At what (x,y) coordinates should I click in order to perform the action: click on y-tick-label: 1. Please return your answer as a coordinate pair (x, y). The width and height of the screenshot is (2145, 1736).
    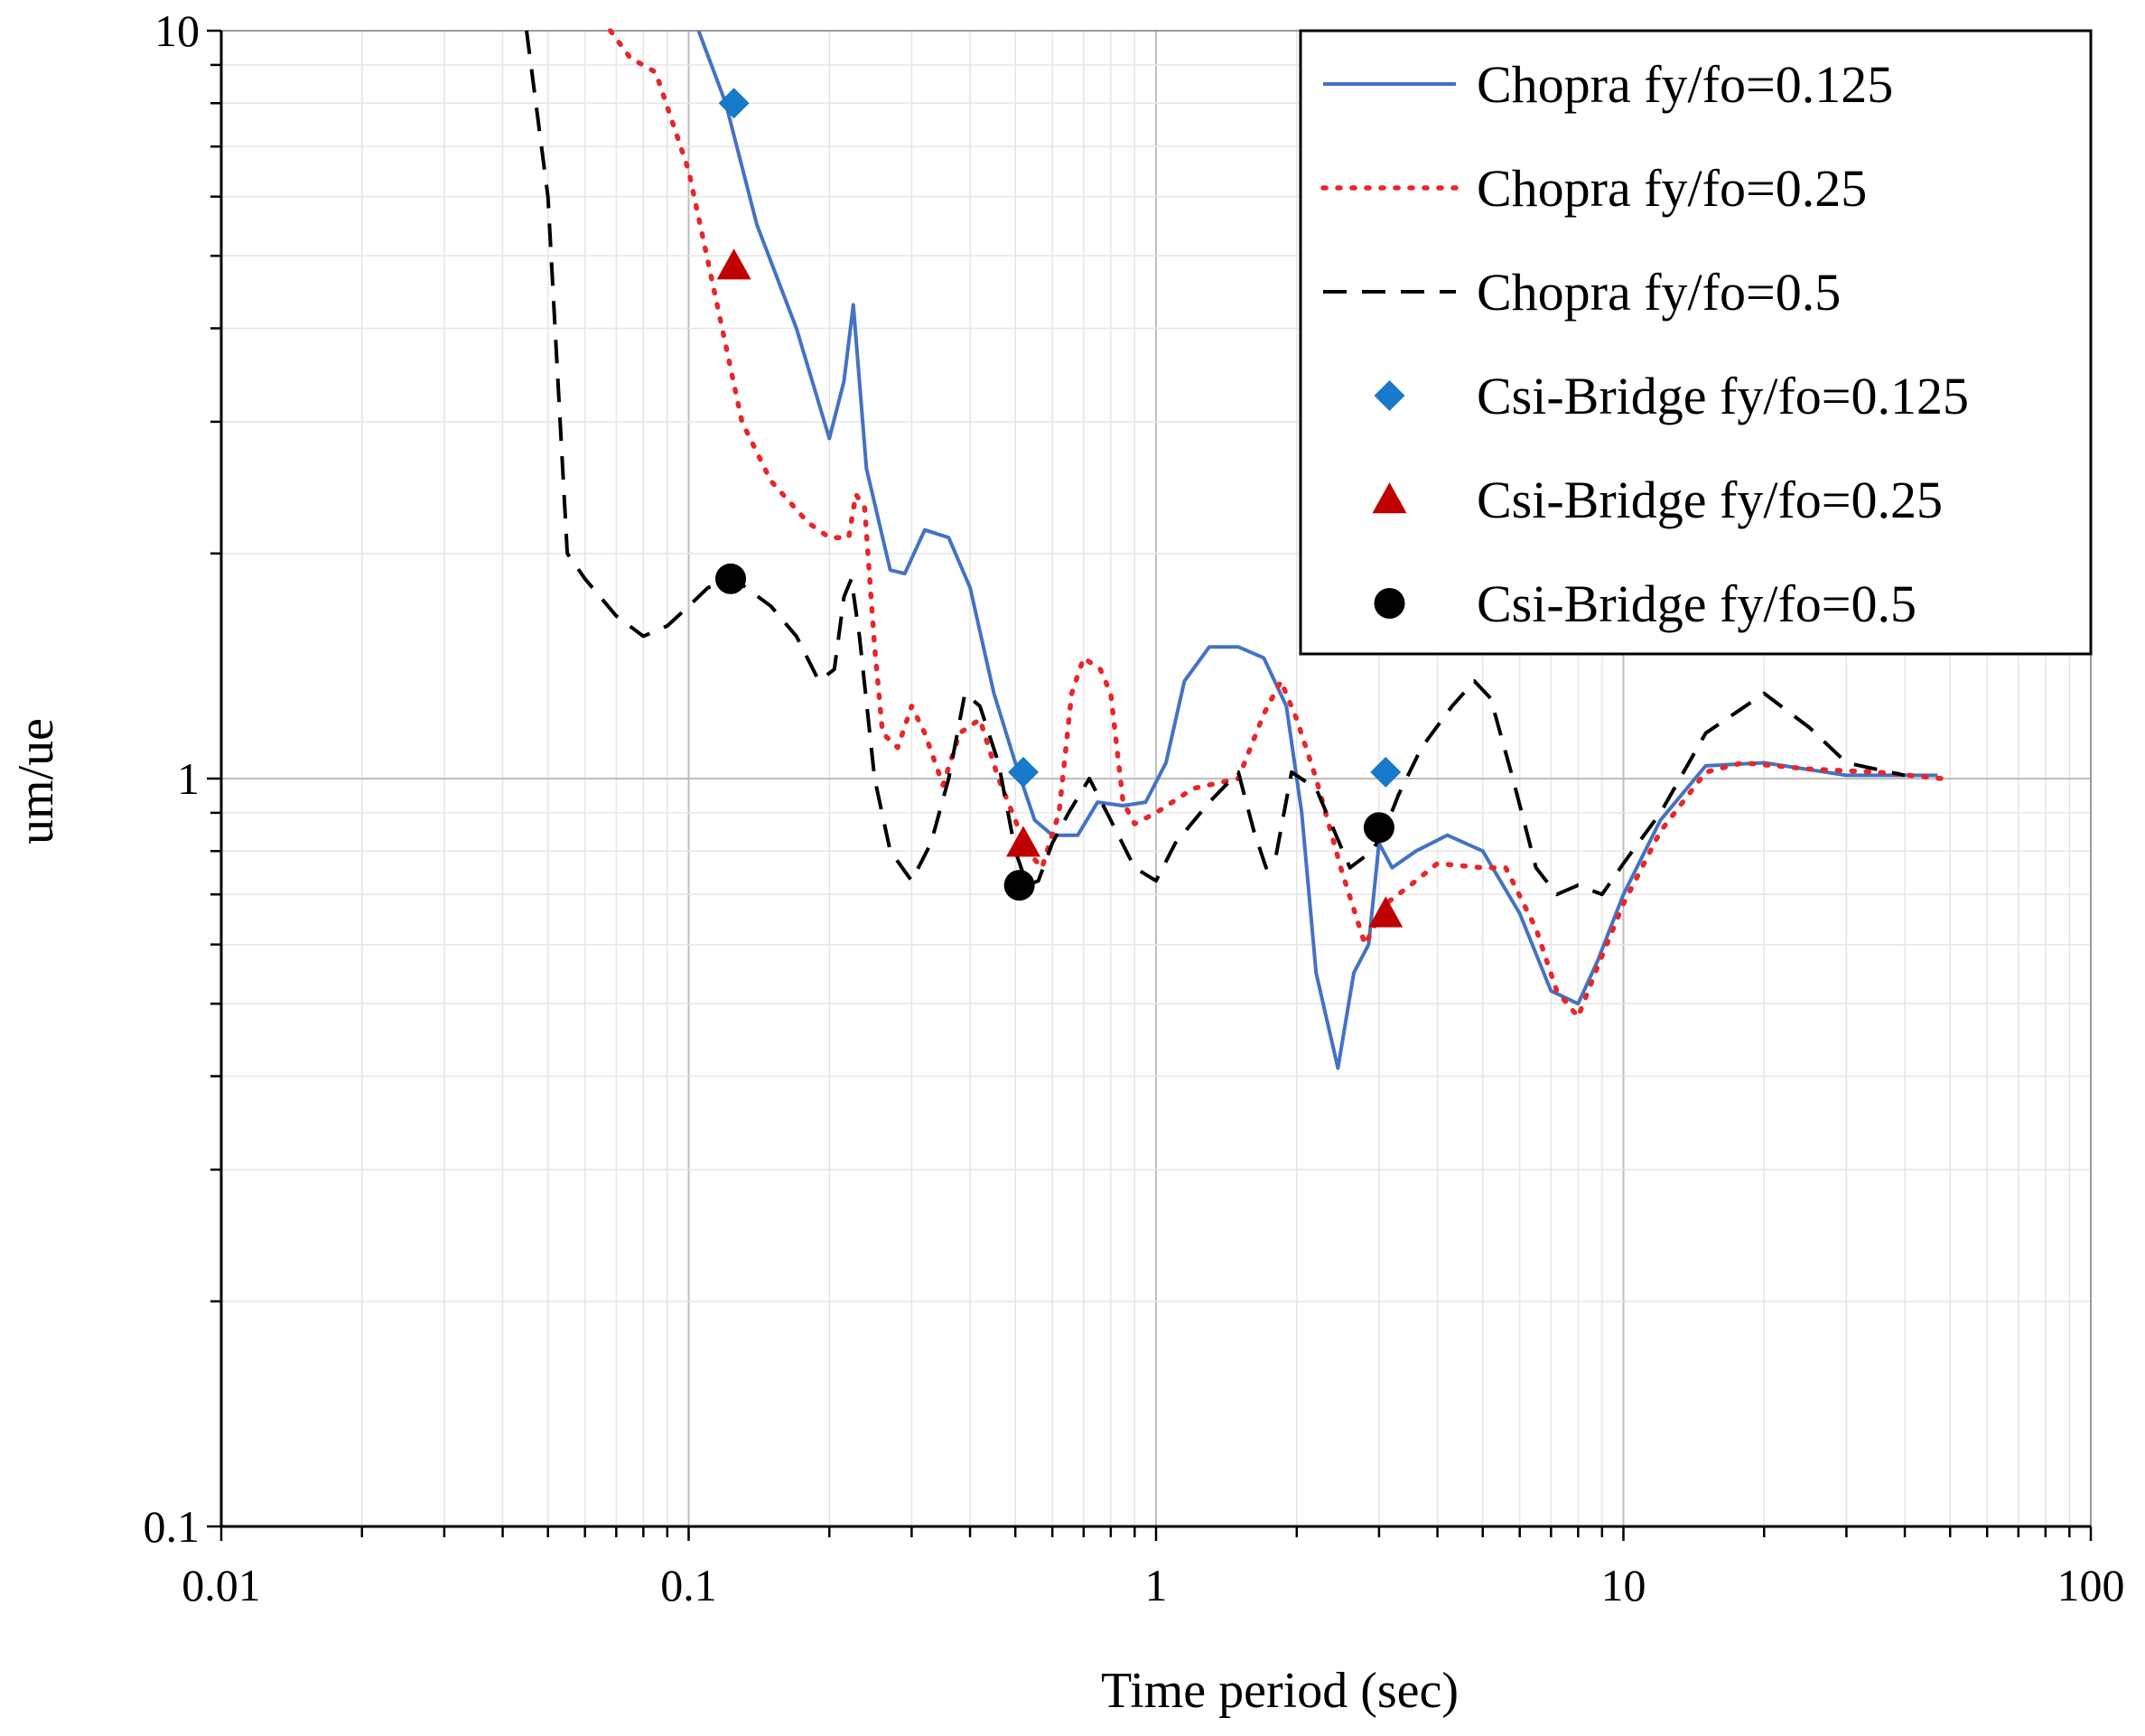
    Looking at the image, I should click on (188, 778).